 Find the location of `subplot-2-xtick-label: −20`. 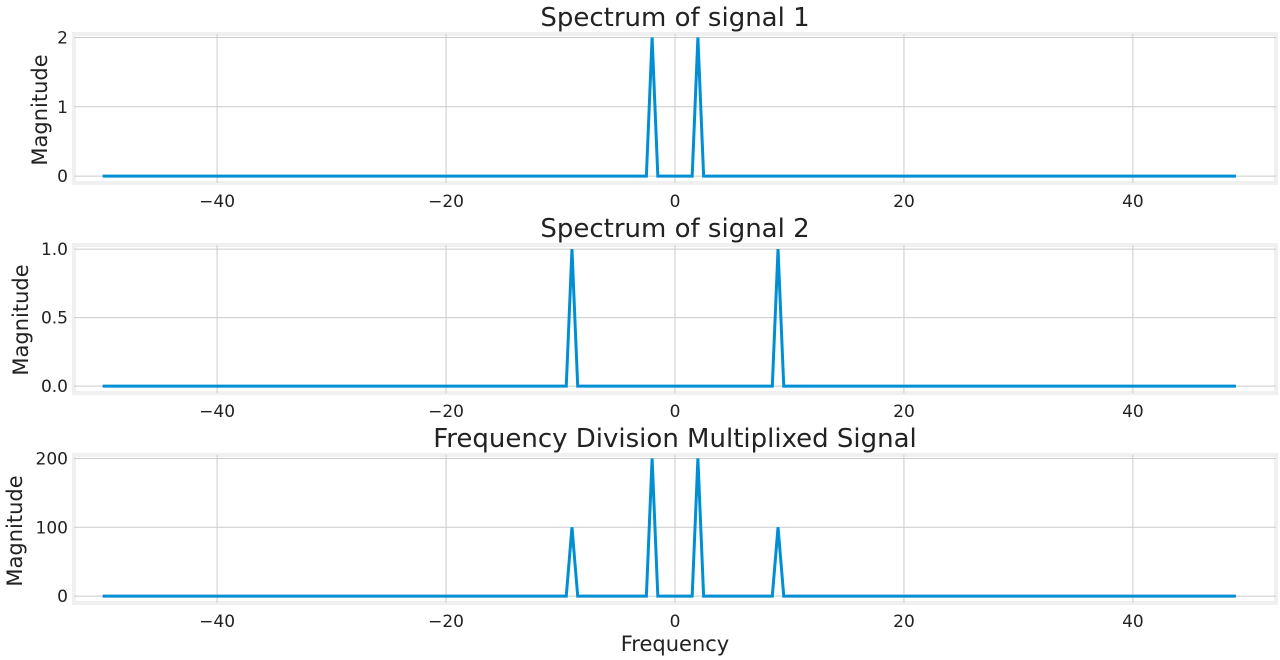

subplot-2-xtick-label: −20 is located at coordinates (446, 412).